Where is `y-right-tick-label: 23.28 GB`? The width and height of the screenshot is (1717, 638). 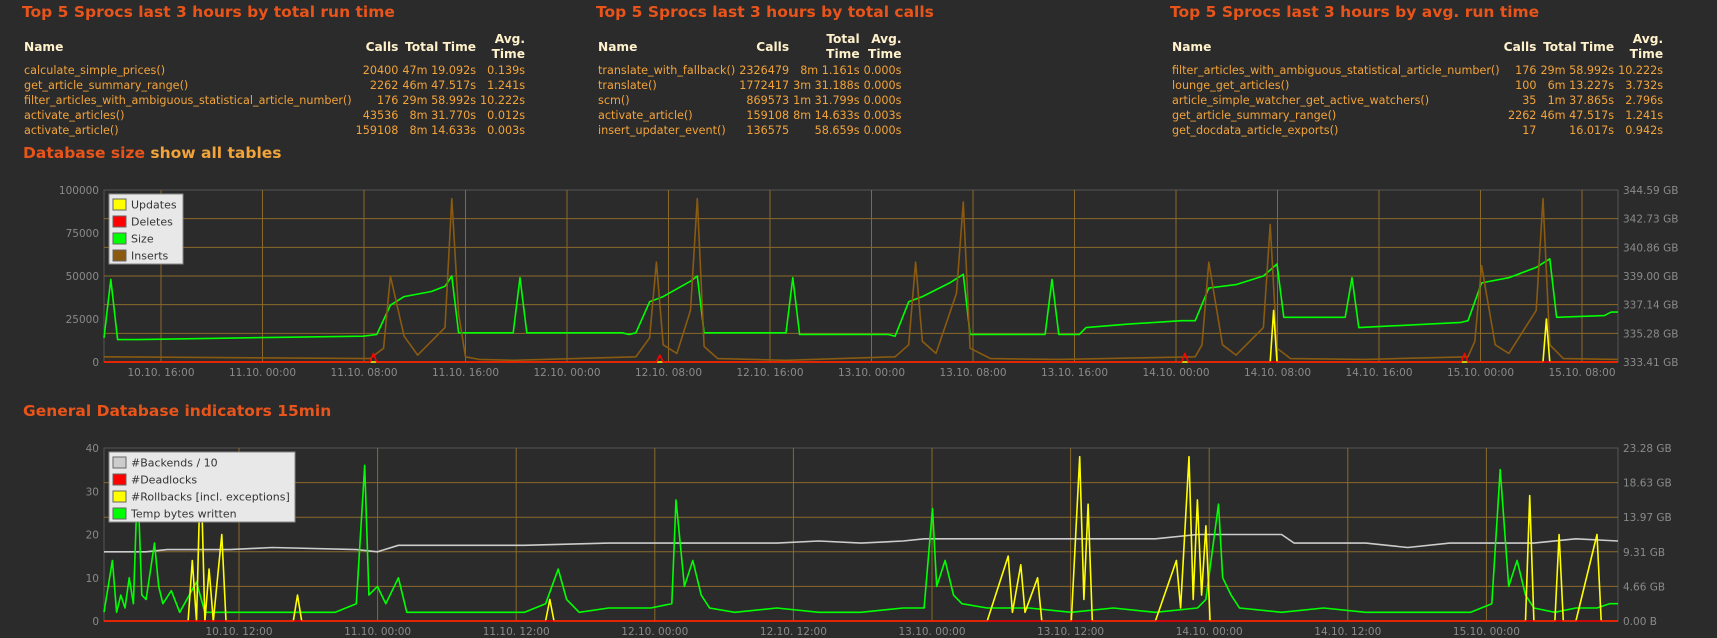 y-right-tick-label: 23.28 GB is located at coordinates (1647, 449).